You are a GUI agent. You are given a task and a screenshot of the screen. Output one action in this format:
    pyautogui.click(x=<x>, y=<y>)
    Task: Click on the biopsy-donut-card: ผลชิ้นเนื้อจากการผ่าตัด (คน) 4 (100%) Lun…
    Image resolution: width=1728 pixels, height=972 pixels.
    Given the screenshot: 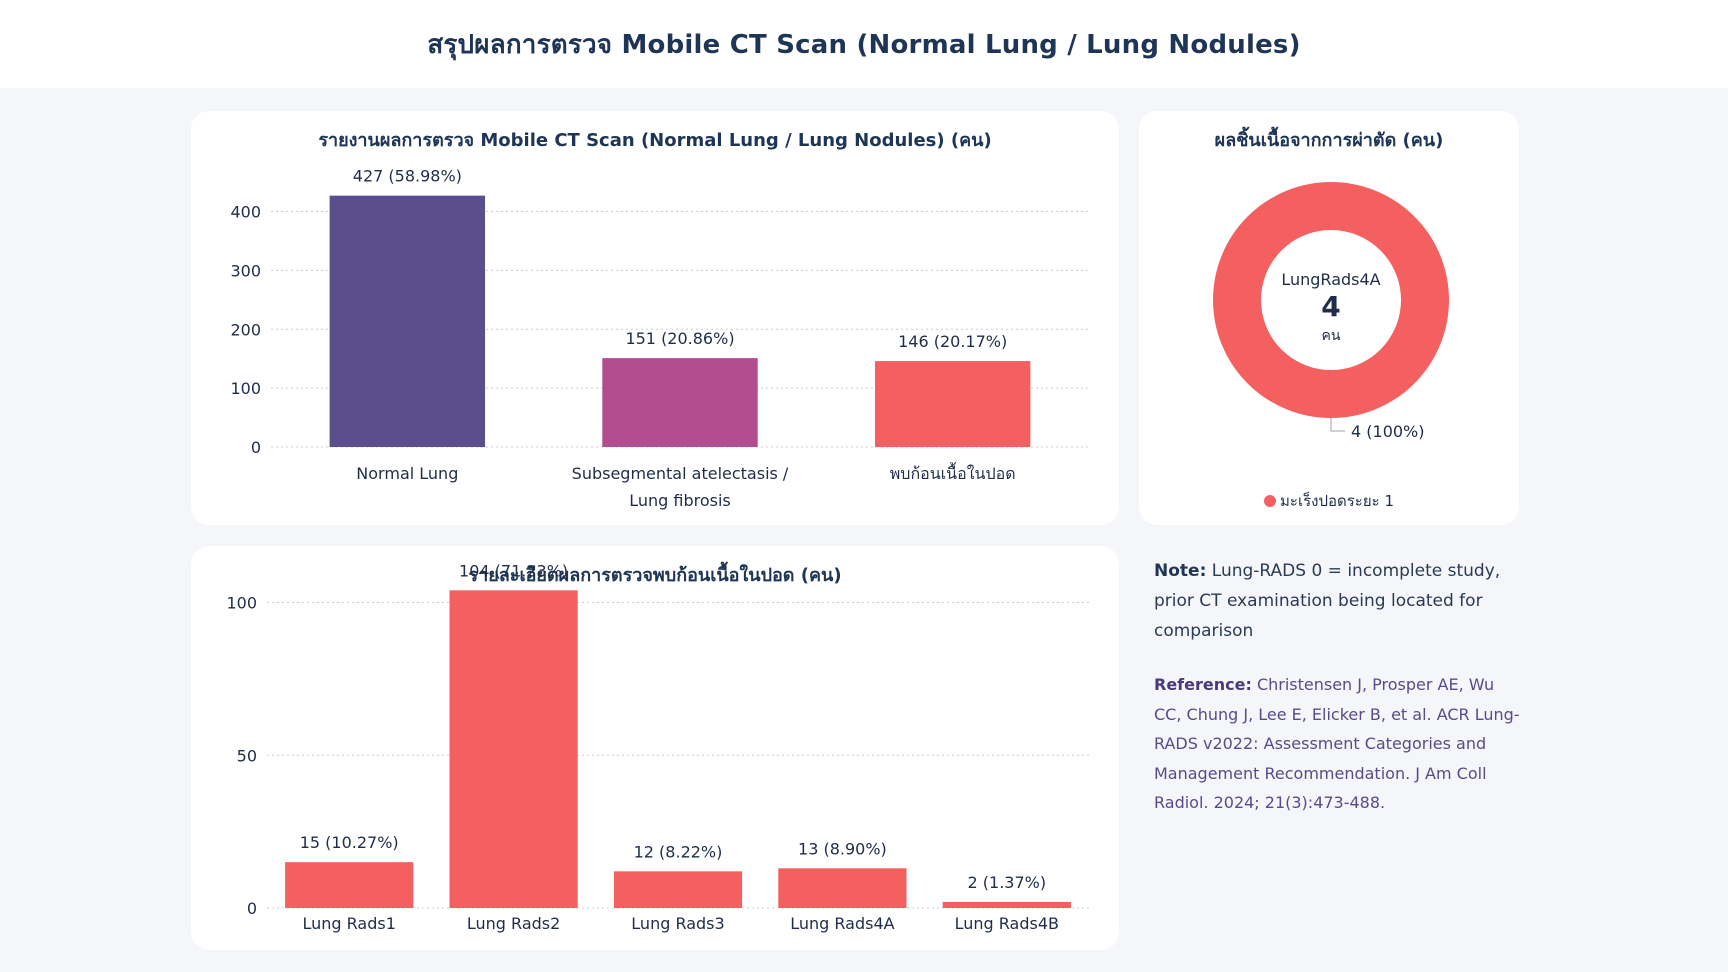 What is the action you would take?
    pyautogui.click(x=1329, y=318)
    